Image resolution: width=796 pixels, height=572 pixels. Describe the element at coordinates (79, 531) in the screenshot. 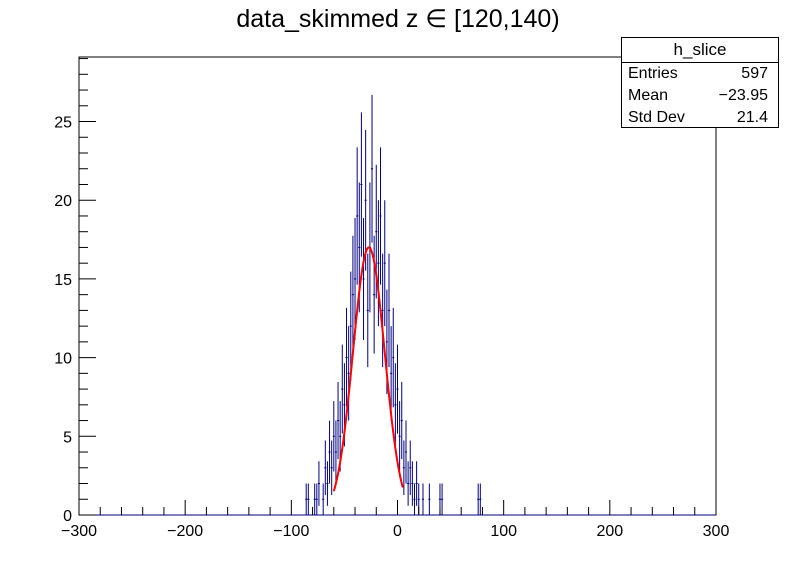

I see `x-tick-label: −300` at that location.